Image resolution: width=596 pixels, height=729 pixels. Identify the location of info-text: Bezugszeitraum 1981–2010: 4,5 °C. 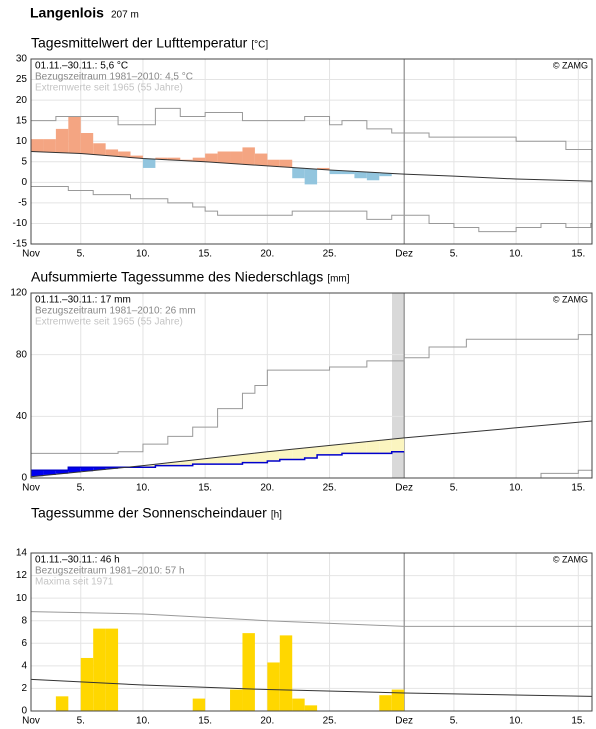
(114, 77).